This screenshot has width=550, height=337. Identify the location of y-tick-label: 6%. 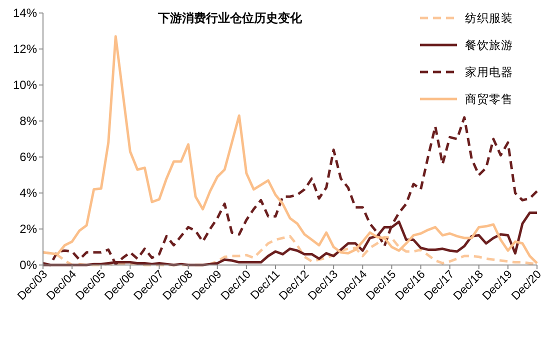
(29, 157).